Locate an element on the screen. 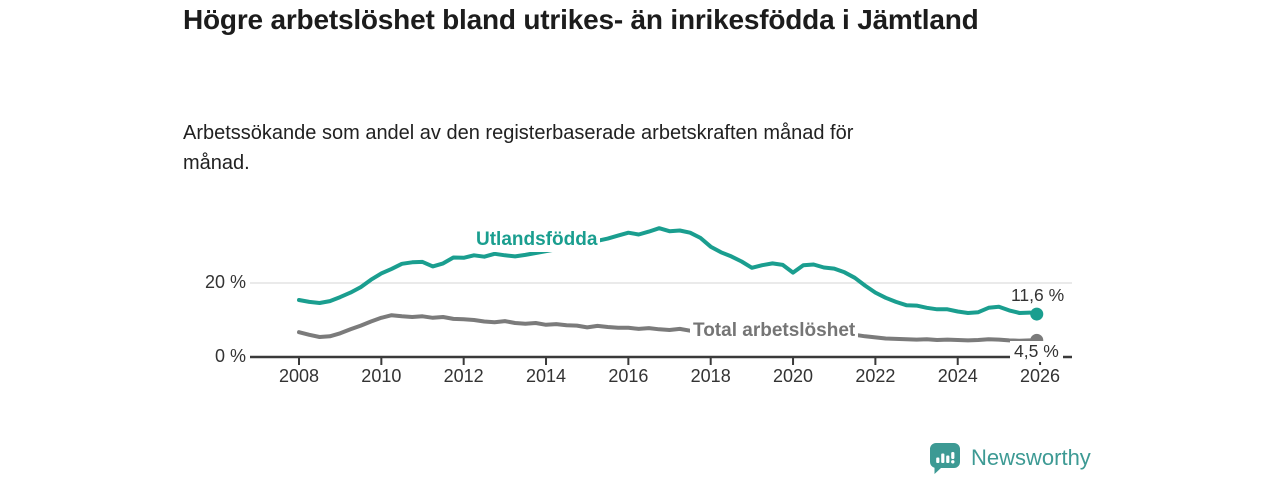  x-axis-tick-label: 2022 is located at coordinates (875, 376).